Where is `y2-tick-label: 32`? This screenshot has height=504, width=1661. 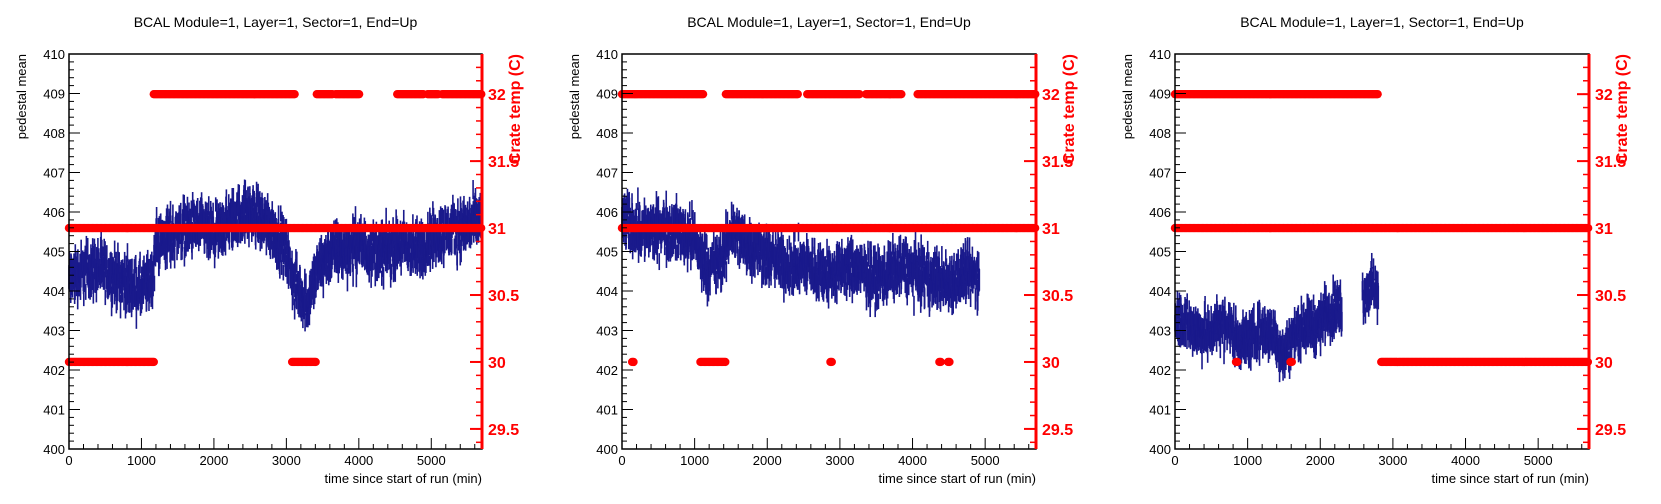 y2-tick-label: 32 is located at coordinates (497, 95).